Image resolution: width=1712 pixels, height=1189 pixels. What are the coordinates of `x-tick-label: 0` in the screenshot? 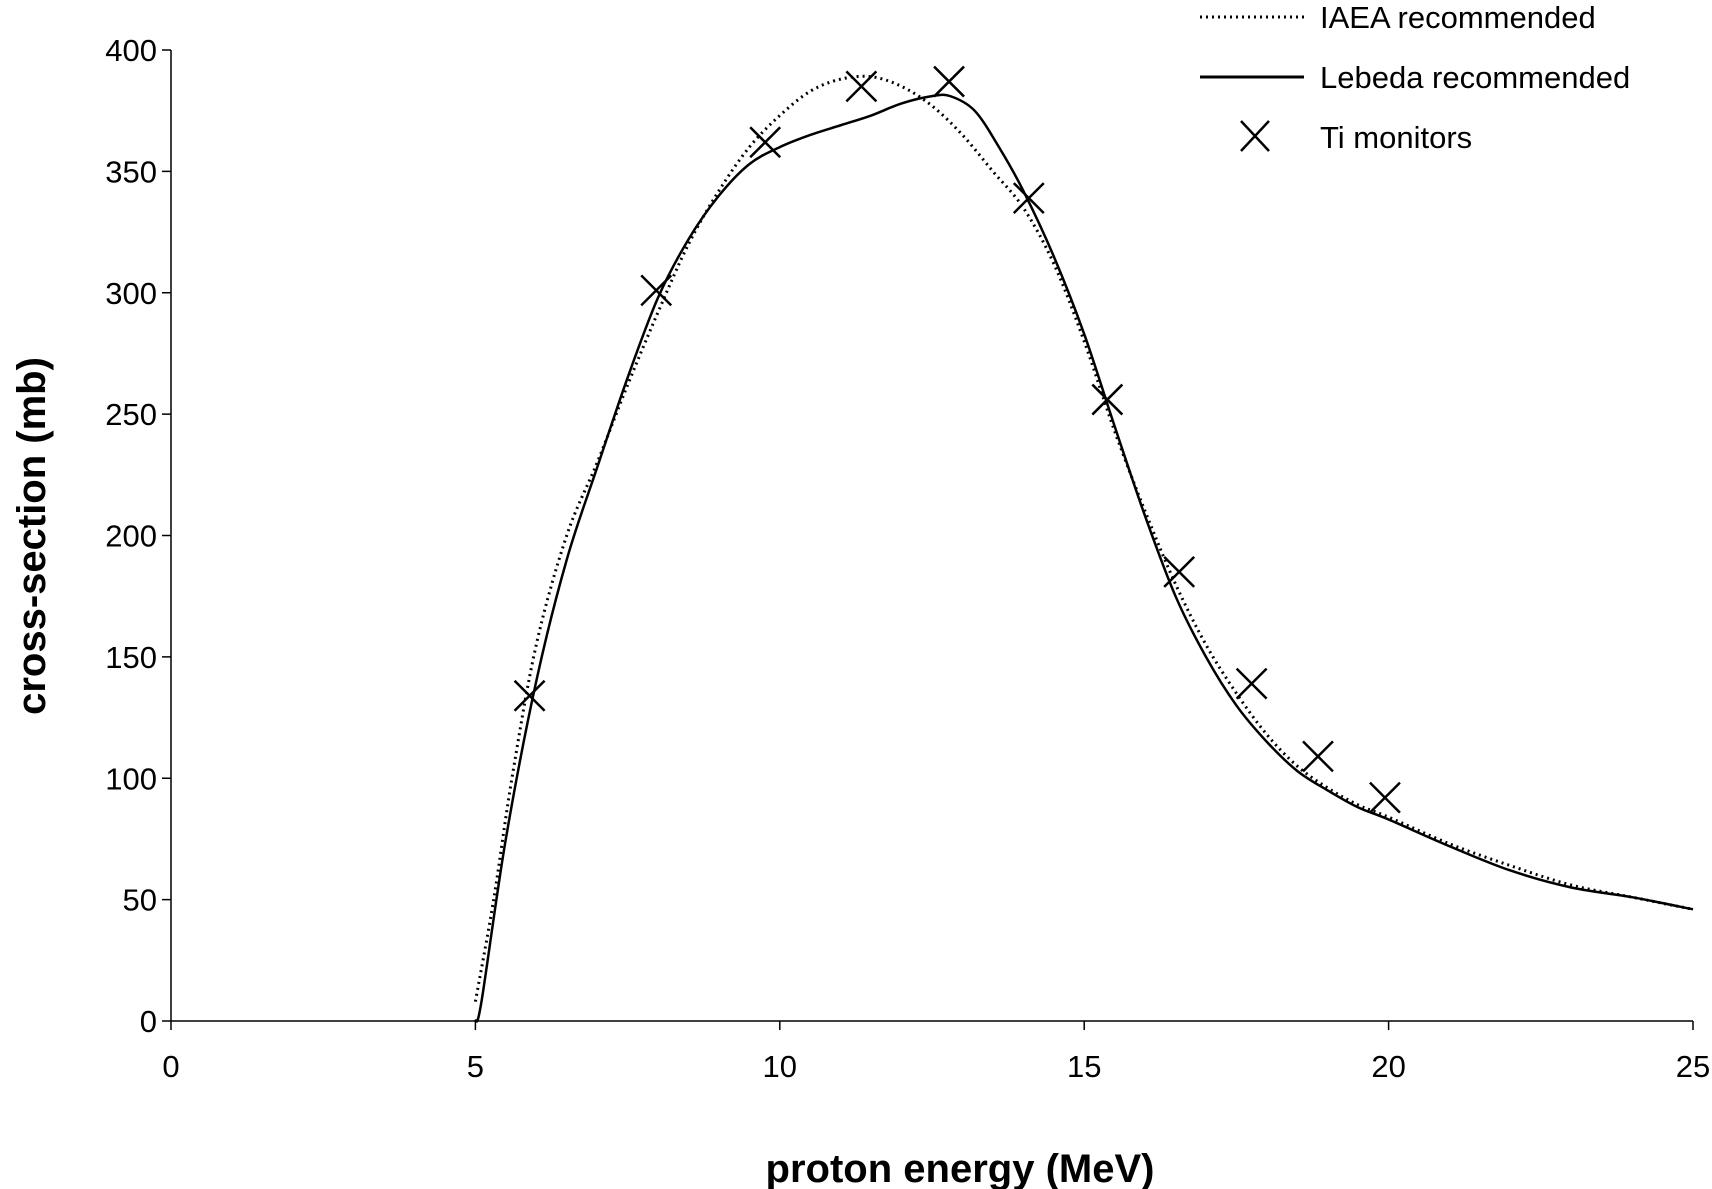 It's located at (170, 1066).